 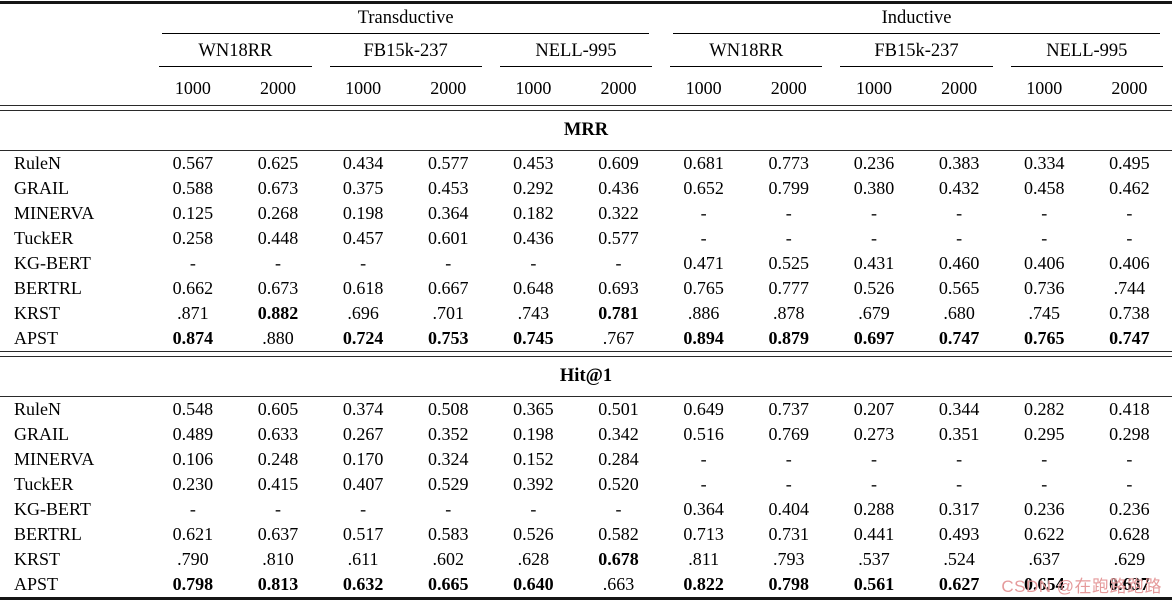 What do you see at coordinates (959, 584) in the screenshot?
I see `value-cell: 0.627` at bounding box center [959, 584].